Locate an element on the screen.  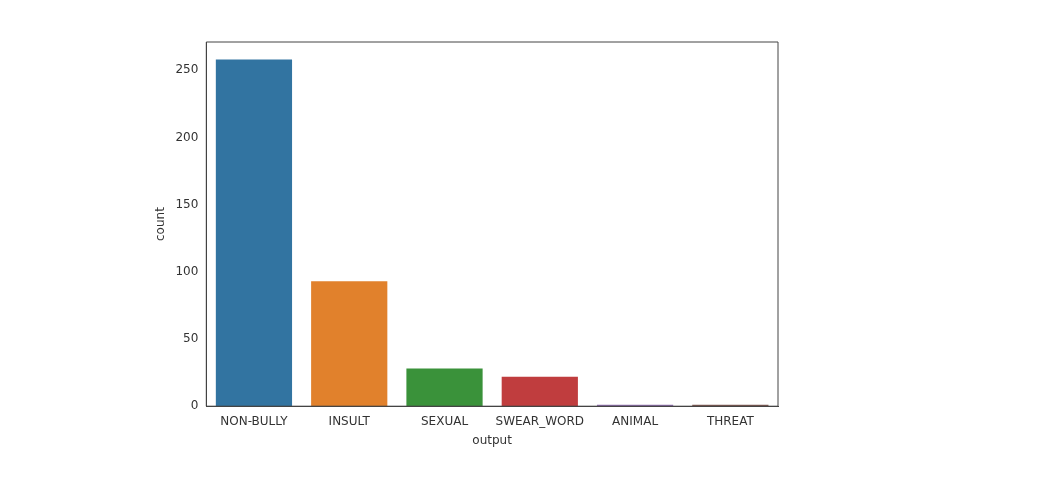
x-axis-title: output is located at coordinates (492, 439).